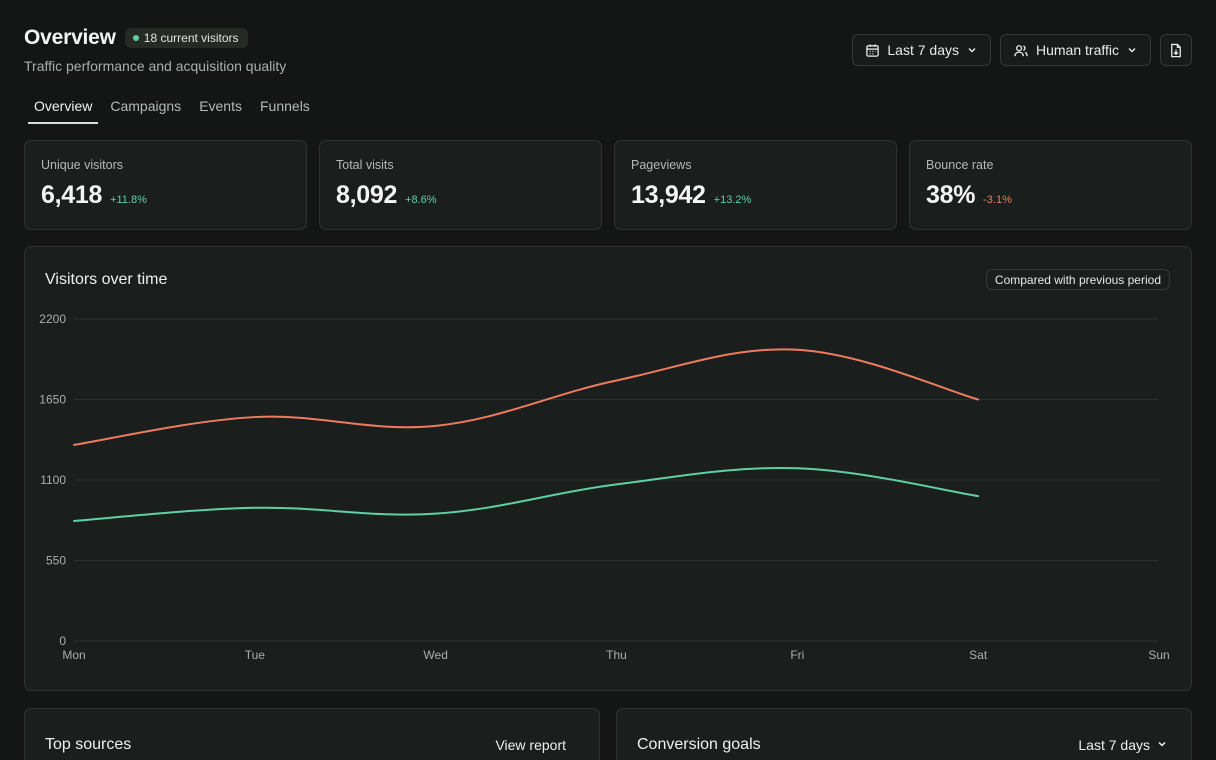 This screenshot has width=1216, height=760. What do you see at coordinates (616, 655) in the screenshot?
I see `x-tick-label: Thu` at bounding box center [616, 655].